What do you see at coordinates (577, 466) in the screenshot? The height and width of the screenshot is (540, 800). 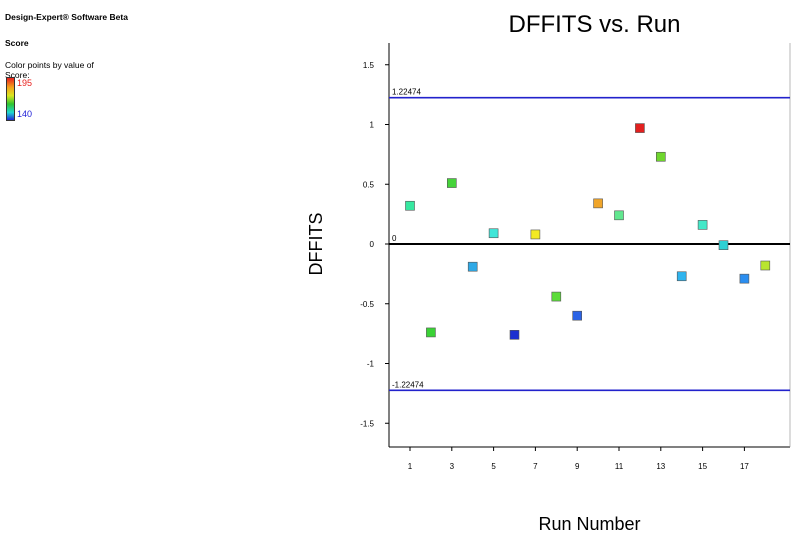 I see `x-tick-label: 9` at bounding box center [577, 466].